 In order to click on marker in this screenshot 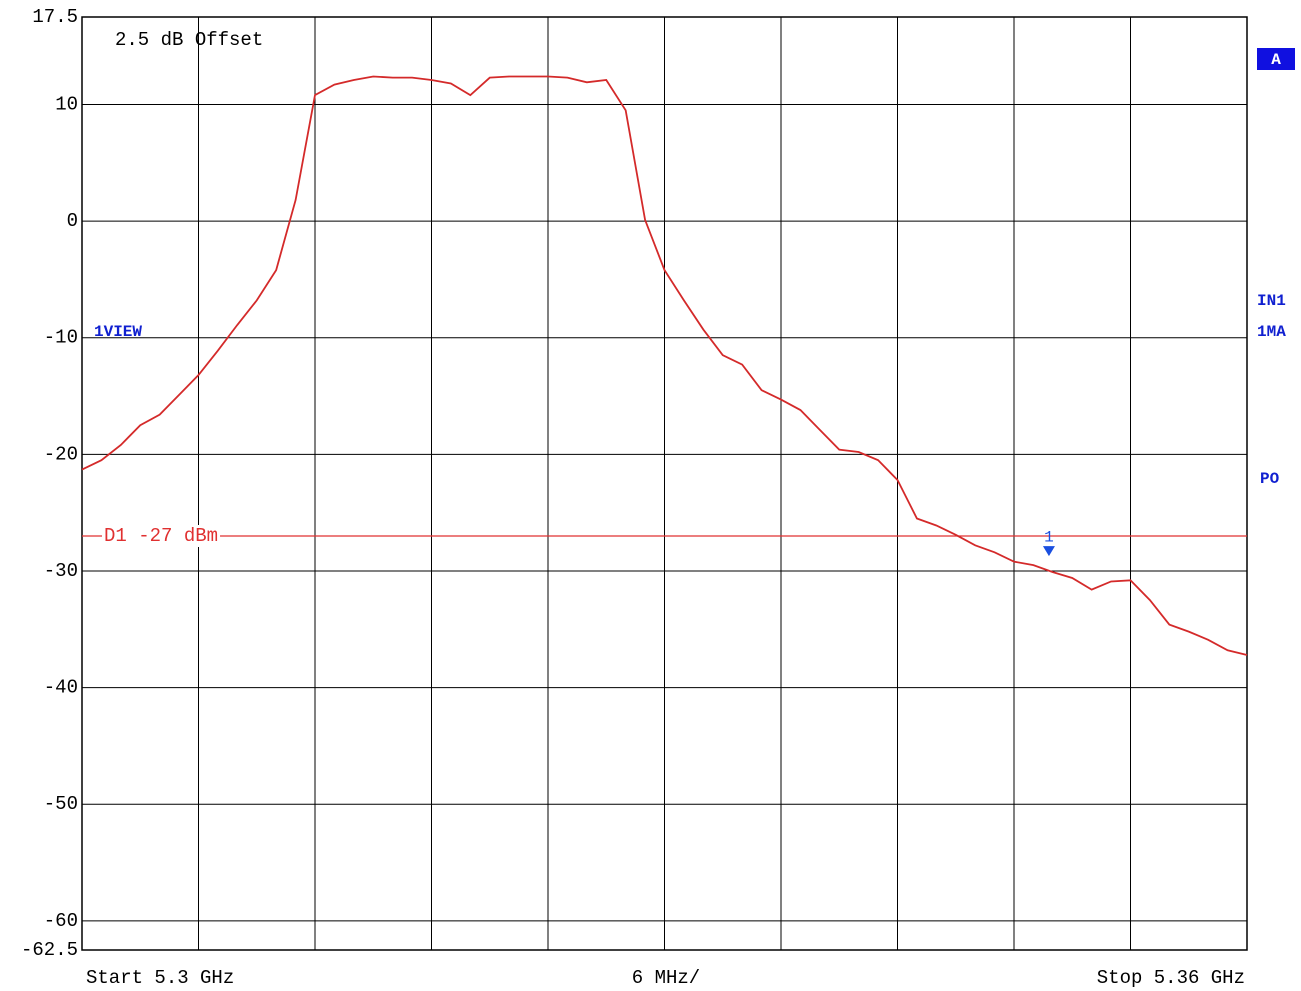, I will do `click(1048, 551)`.